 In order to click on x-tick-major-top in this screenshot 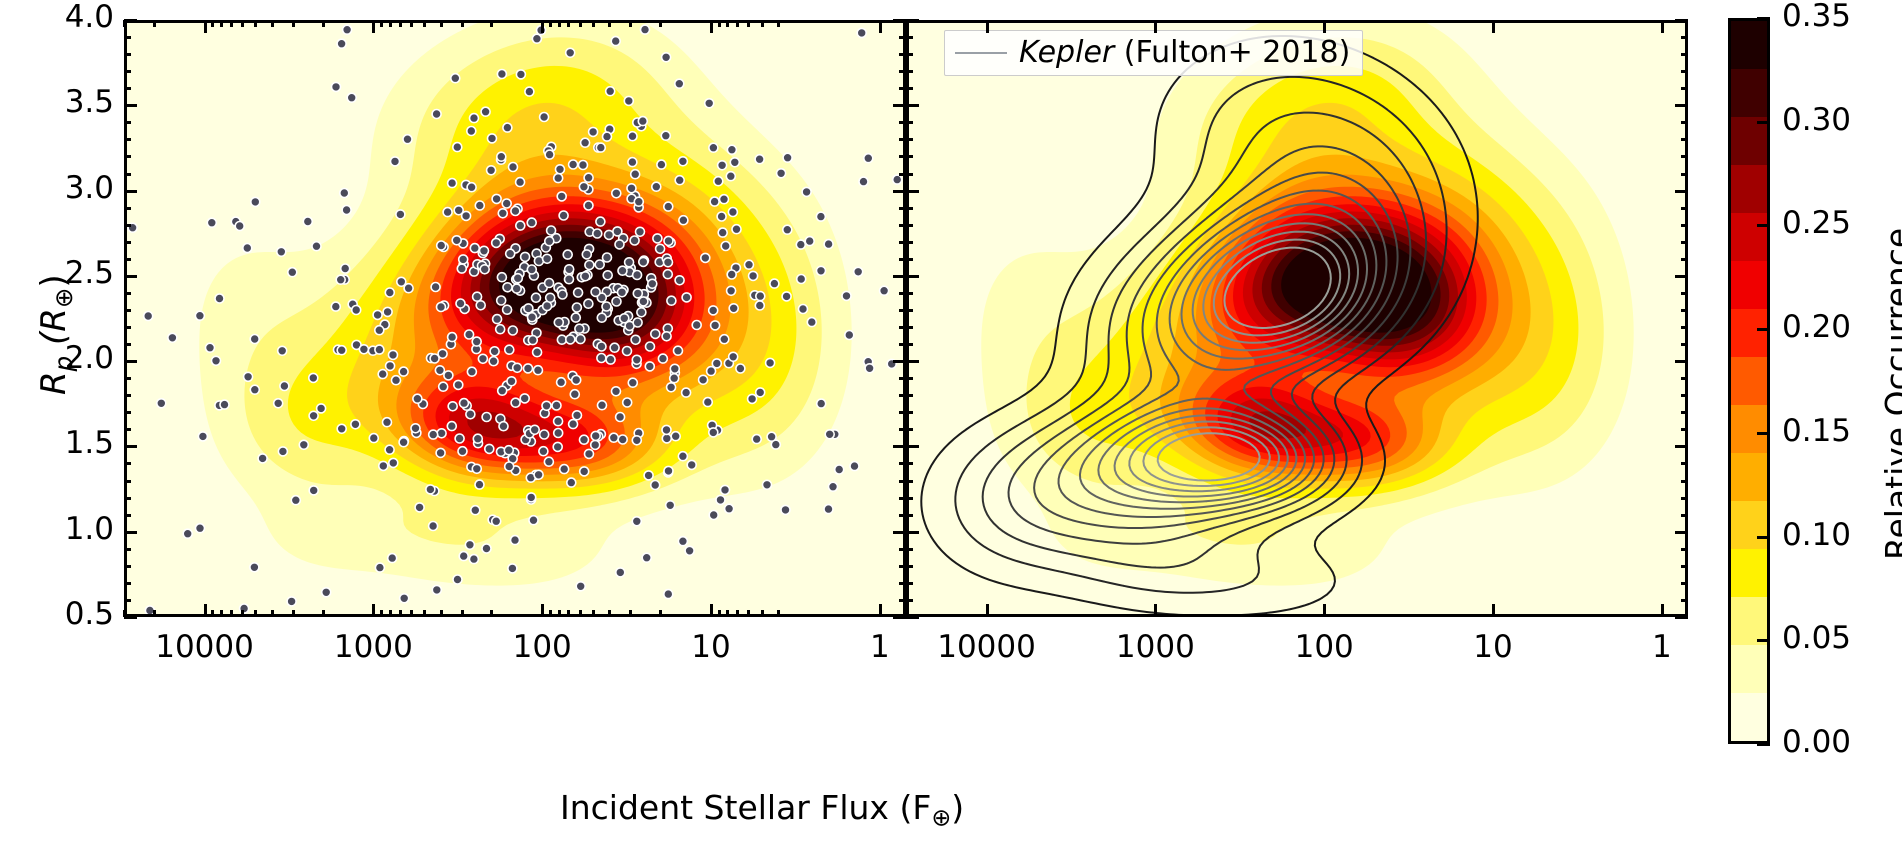, I will do `click(205, 26)`.